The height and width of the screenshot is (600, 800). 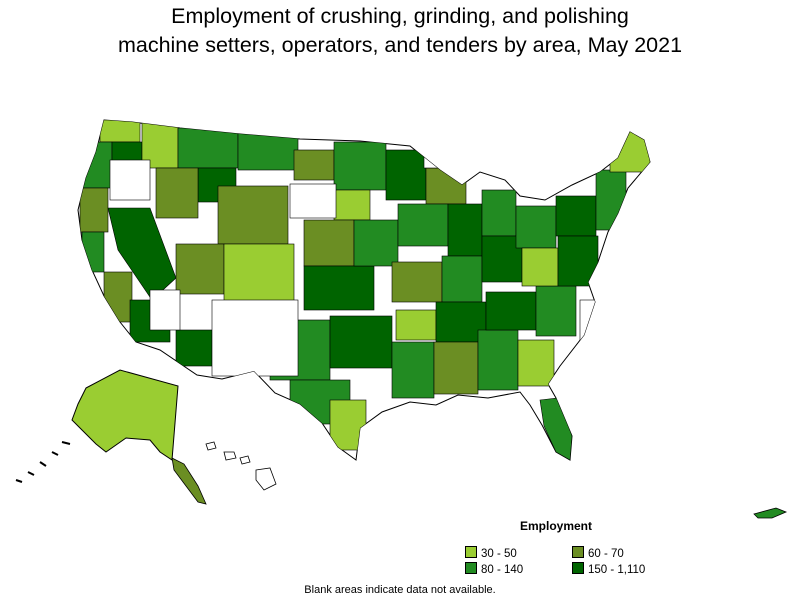 What do you see at coordinates (499, 554) in the screenshot?
I see `legend-label: 30 - 50` at bounding box center [499, 554].